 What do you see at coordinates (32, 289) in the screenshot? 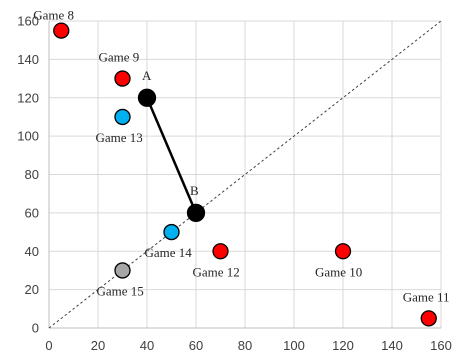
I see `y-tick-label: 20` at bounding box center [32, 289].